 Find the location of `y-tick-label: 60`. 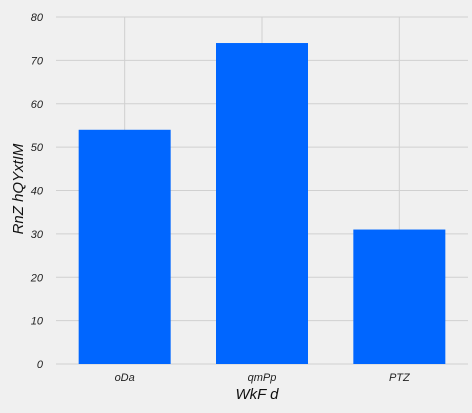

y-tick-label: 60 is located at coordinates (37, 105).